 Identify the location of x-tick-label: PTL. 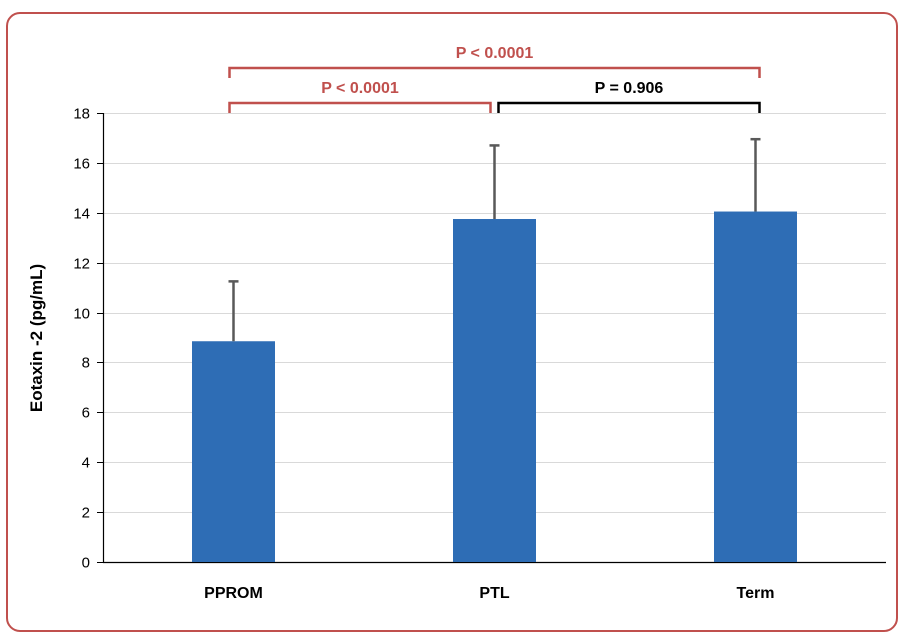
(494, 593).